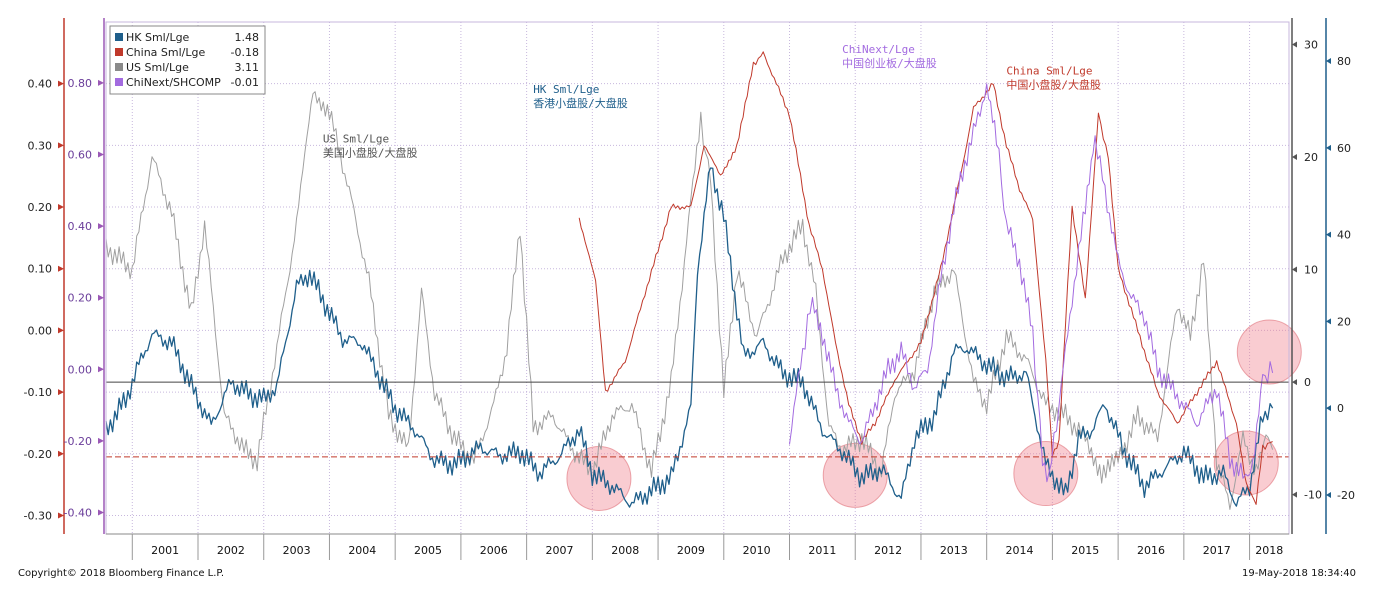 The height and width of the screenshot is (598, 1386). Describe the element at coordinates (889, 63) in the screenshot. I see `annotation-label: 中国创业板/大盘股` at that location.